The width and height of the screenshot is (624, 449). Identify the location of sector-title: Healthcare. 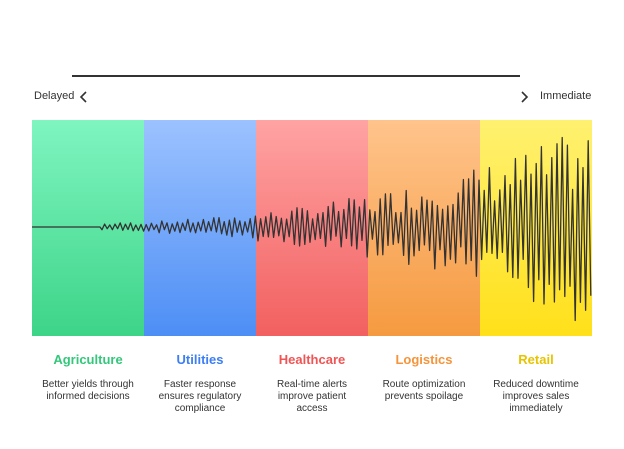
(312, 359).